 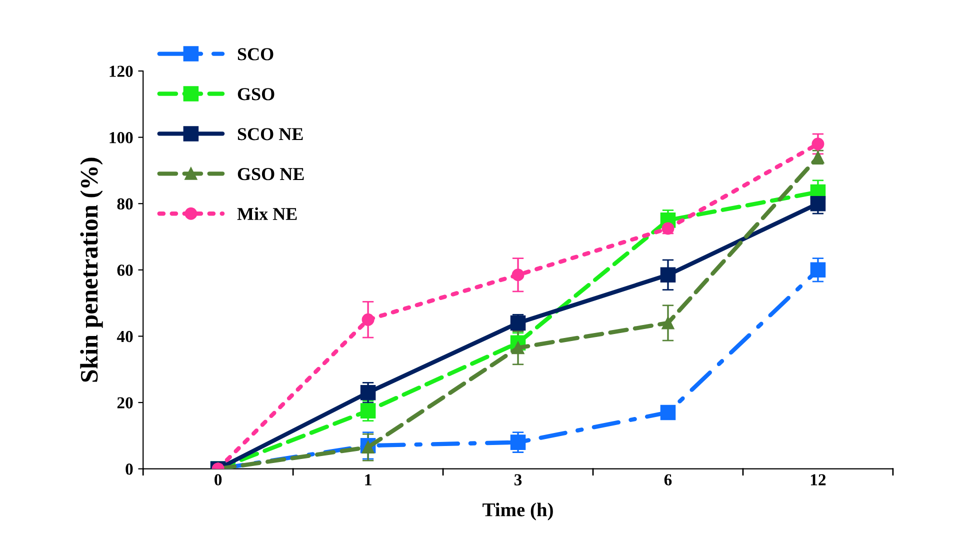 What do you see at coordinates (818, 480) in the screenshot?
I see `x-tick-label: 12` at bounding box center [818, 480].